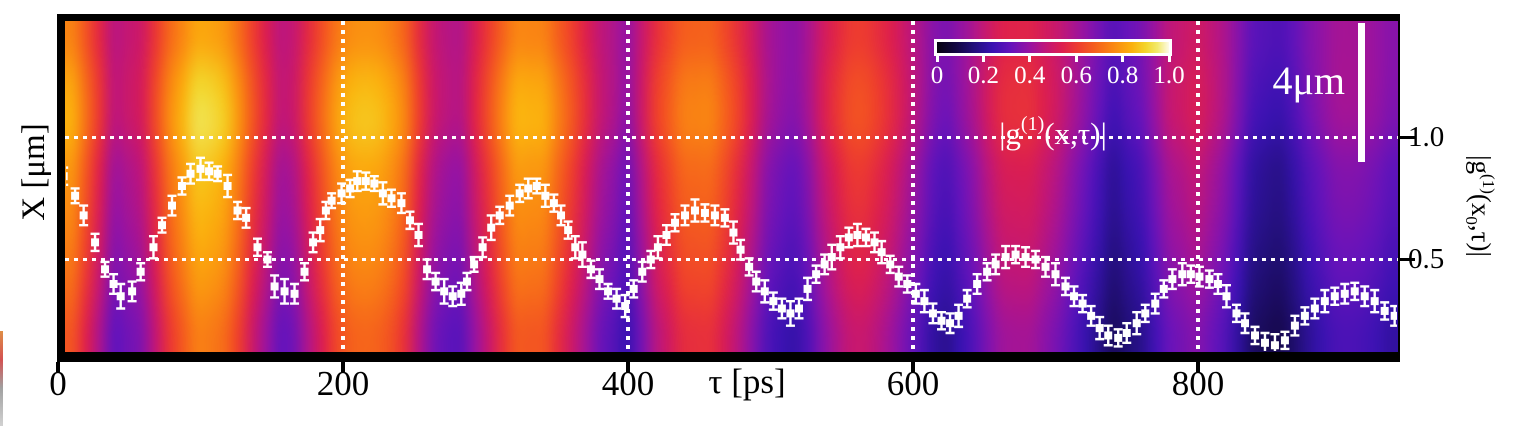  What do you see at coordinates (937, 75) in the screenshot?
I see `colorbar-tick-label: 0` at bounding box center [937, 75].